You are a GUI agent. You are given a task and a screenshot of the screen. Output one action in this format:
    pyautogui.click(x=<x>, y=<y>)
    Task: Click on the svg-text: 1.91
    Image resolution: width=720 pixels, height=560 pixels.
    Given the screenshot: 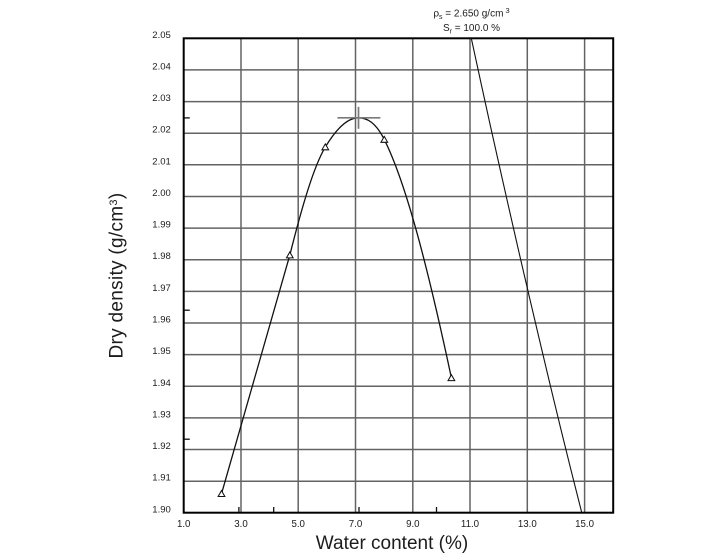 What is the action you would take?
    pyautogui.click(x=161, y=478)
    